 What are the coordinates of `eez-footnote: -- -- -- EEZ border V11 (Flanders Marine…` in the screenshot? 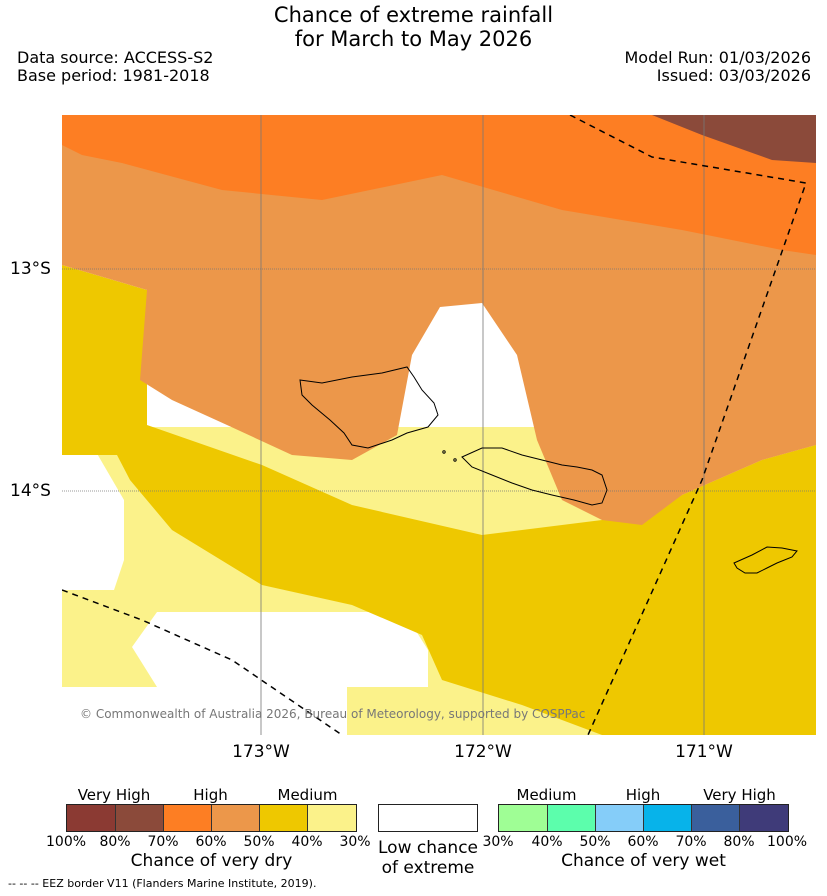 It's located at (162, 883).